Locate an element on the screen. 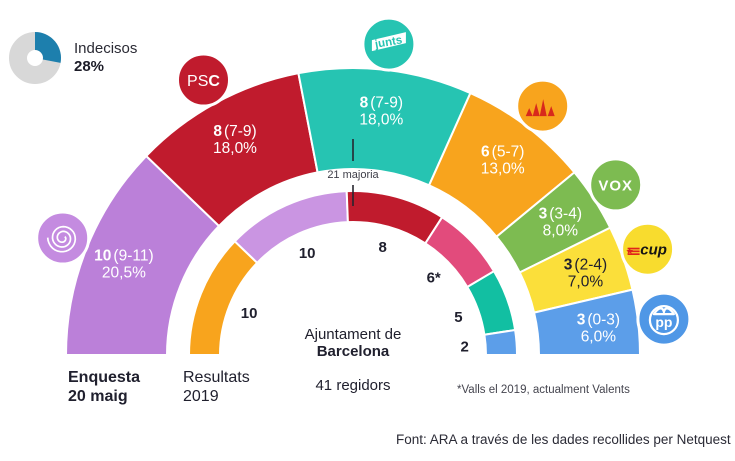  resultats-segment-psc is located at coordinates (394, 217).